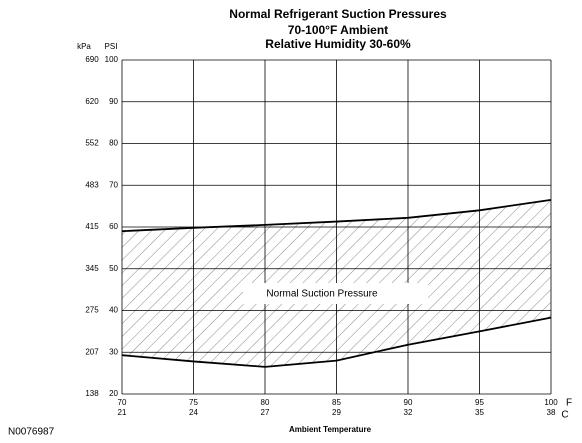 Image resolution: width=582 pixels, height=443 pixels. What do you see at coordinates (551, 402) in the screenshot?
I see `x-tick-label: 100` at bounding box center [551, 402].